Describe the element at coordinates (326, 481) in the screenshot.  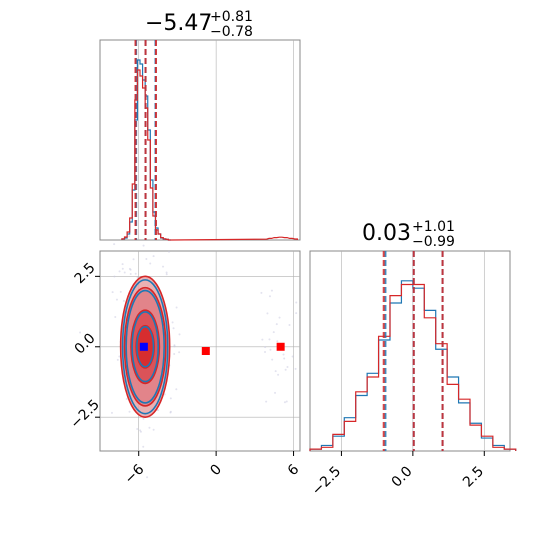
I see `x-tick-label: −2.5` at that location.